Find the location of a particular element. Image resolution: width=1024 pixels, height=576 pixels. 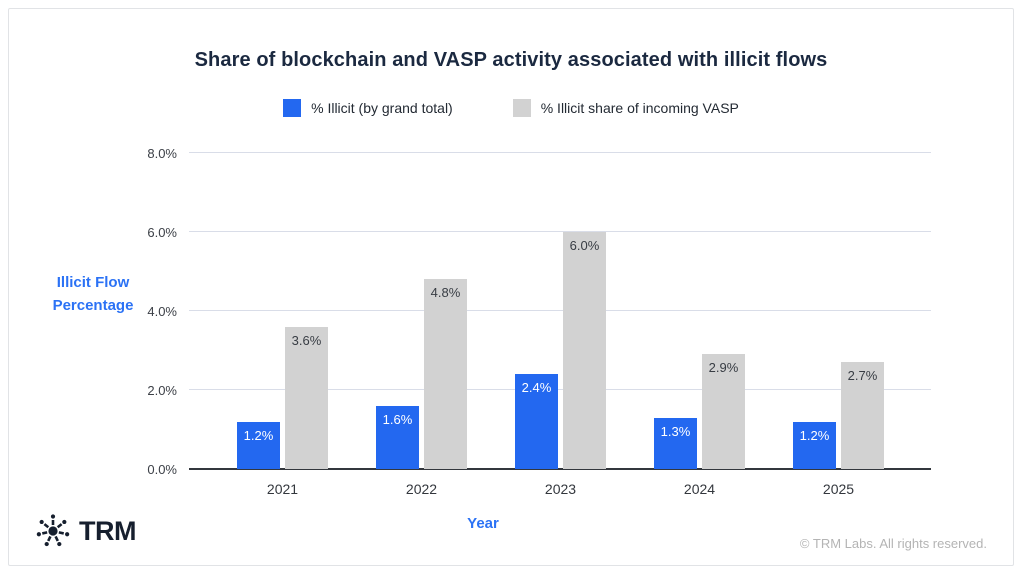

bar-value-label: 2.7% is located at coordinates (862, 376).